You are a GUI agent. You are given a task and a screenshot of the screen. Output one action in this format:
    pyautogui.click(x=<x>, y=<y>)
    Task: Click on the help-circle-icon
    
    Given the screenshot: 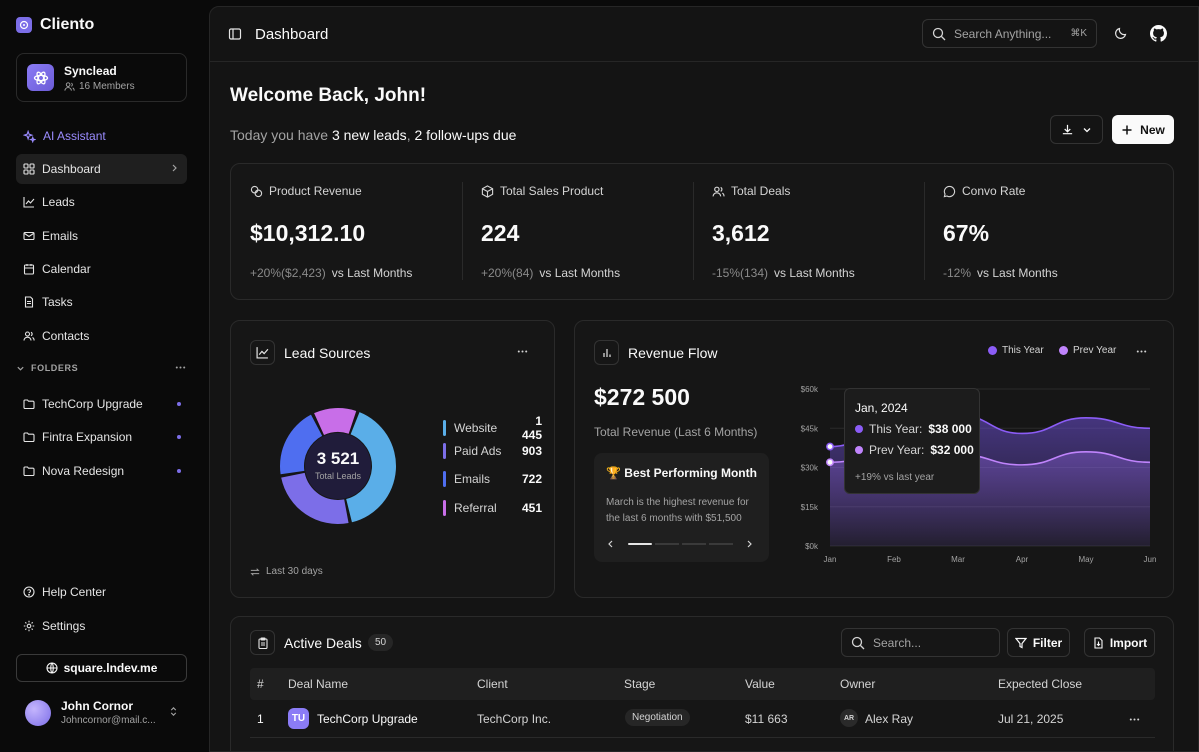 What is the action you would take?
    pyautogui.click(x=29, y=592)
    